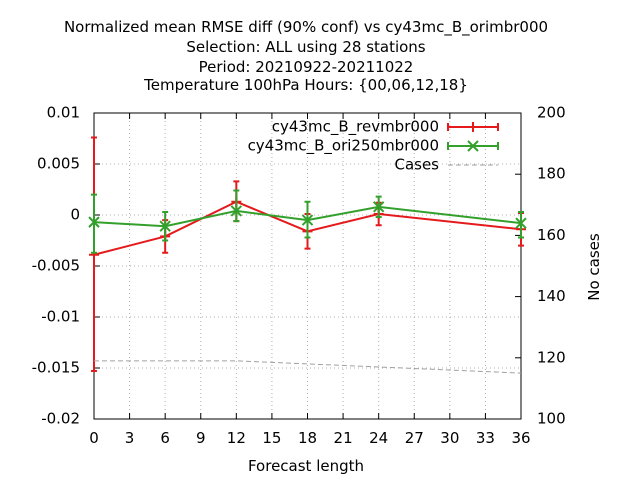  I want to click on x-tick-label: 21, so click(343, 438).